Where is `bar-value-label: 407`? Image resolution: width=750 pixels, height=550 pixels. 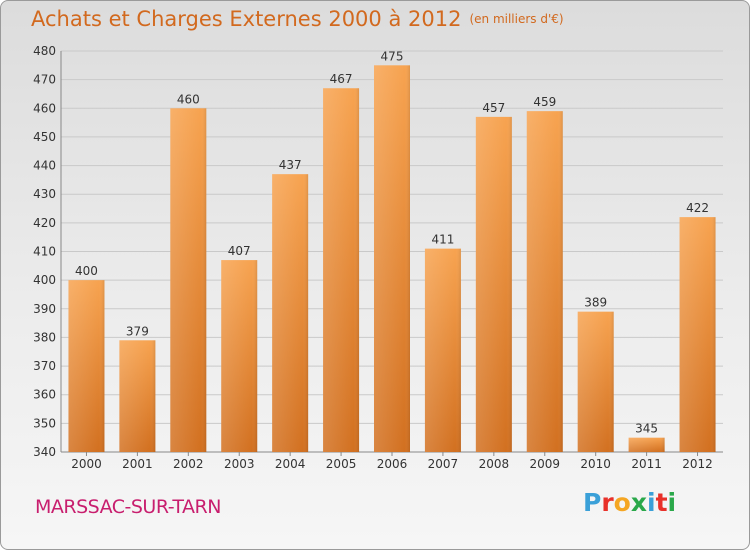 bar-value-label: 407 is located at coordinates (239, 251).